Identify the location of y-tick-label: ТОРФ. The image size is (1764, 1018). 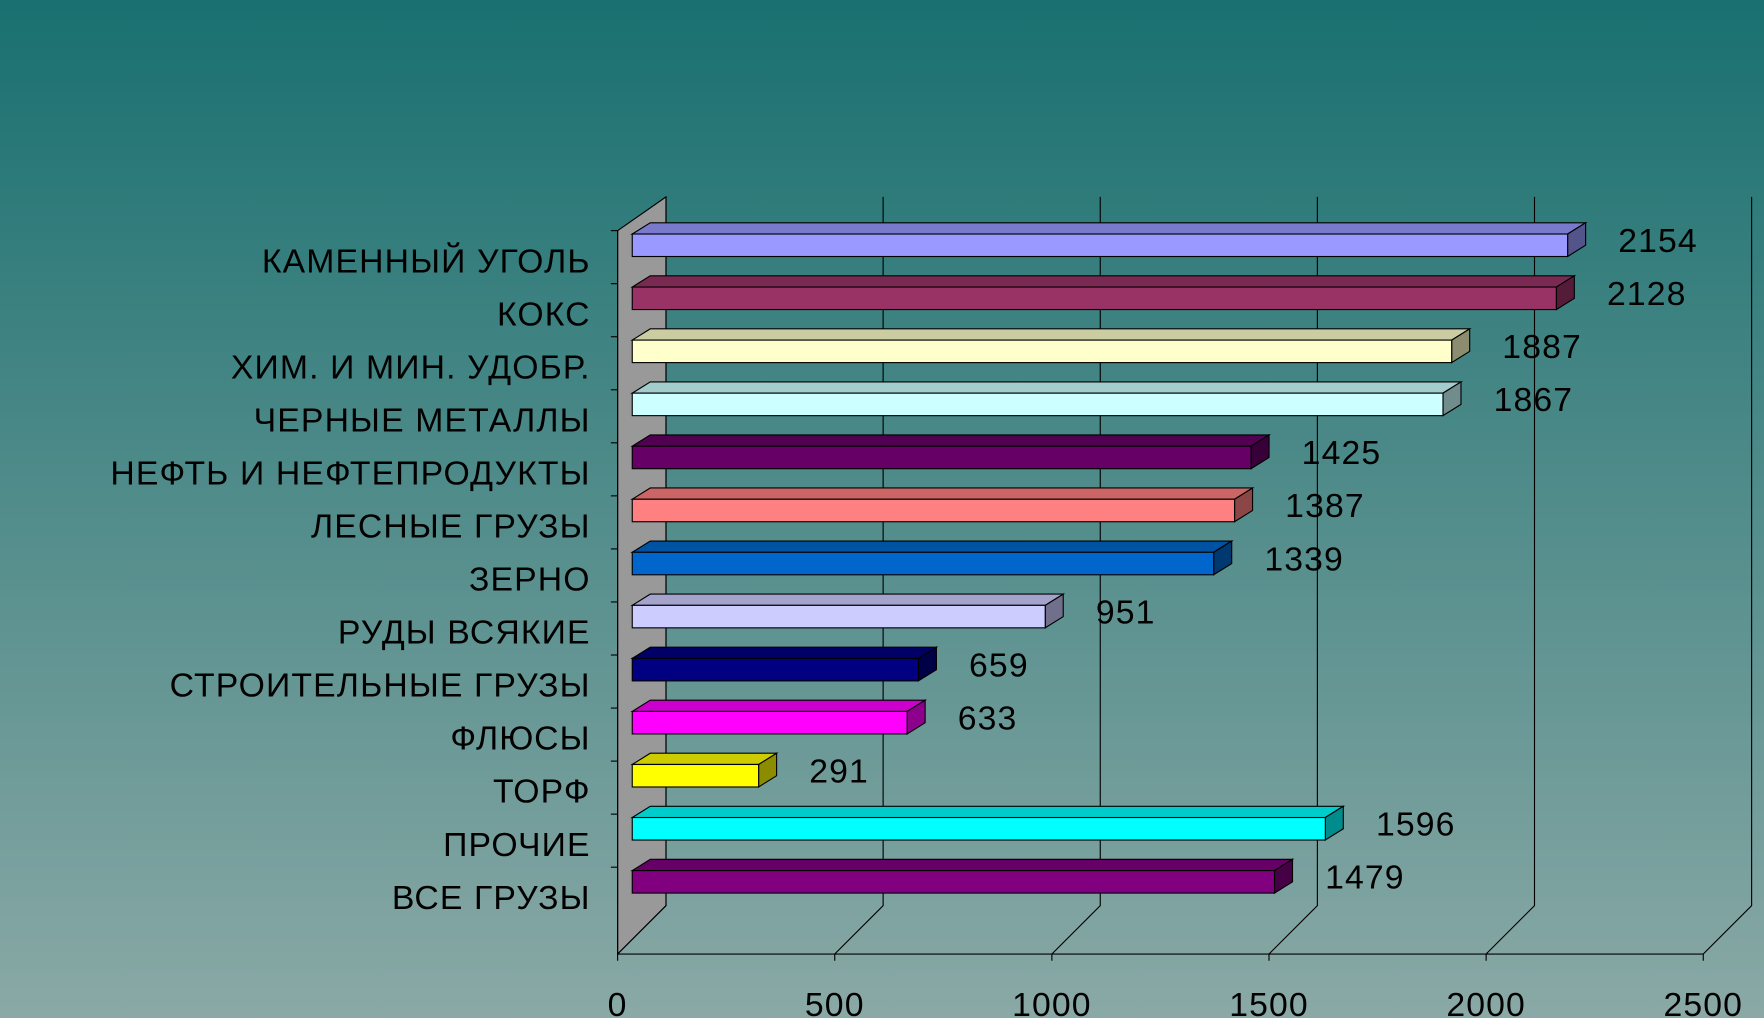
(542, 792).